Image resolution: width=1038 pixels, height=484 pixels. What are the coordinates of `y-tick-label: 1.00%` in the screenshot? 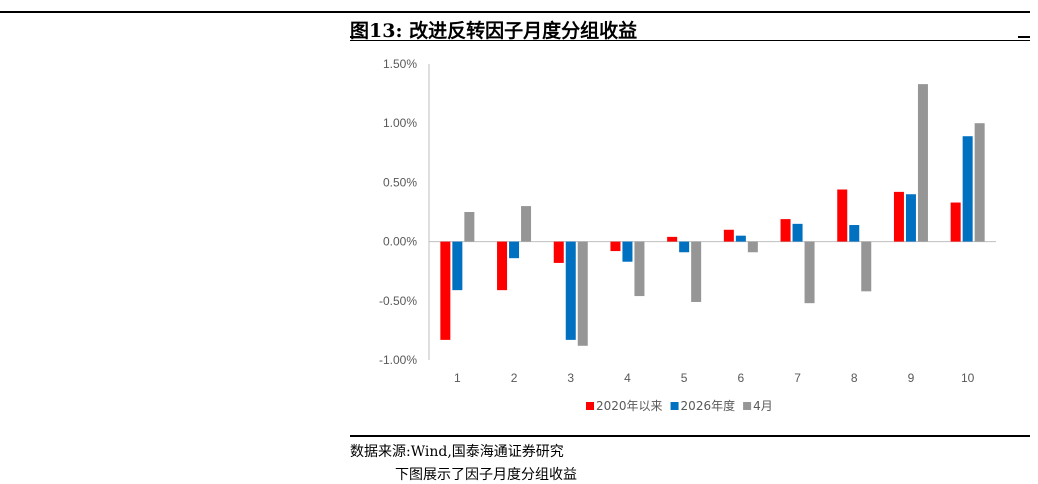 It's located at (400, 123).